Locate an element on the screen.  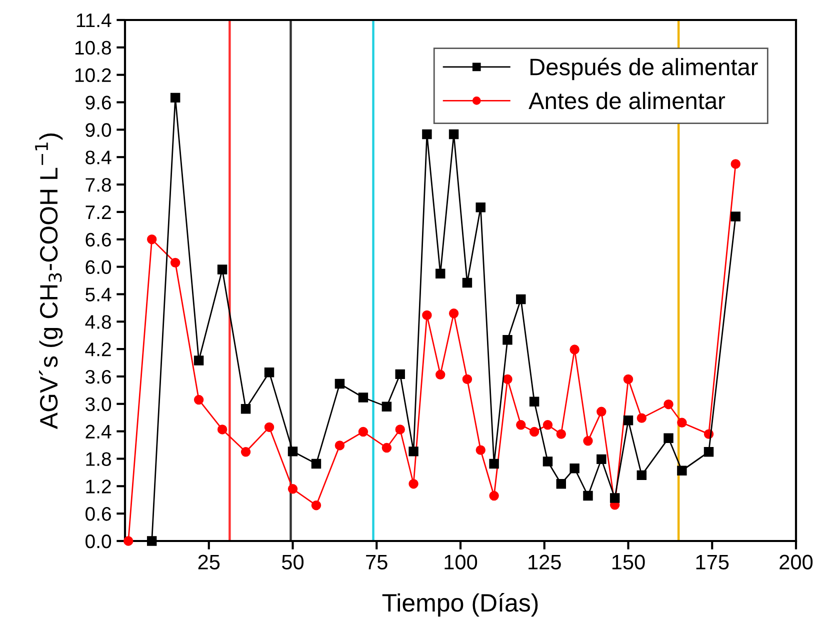
x-tick-label: 50 is located at coordinates (293, 562).